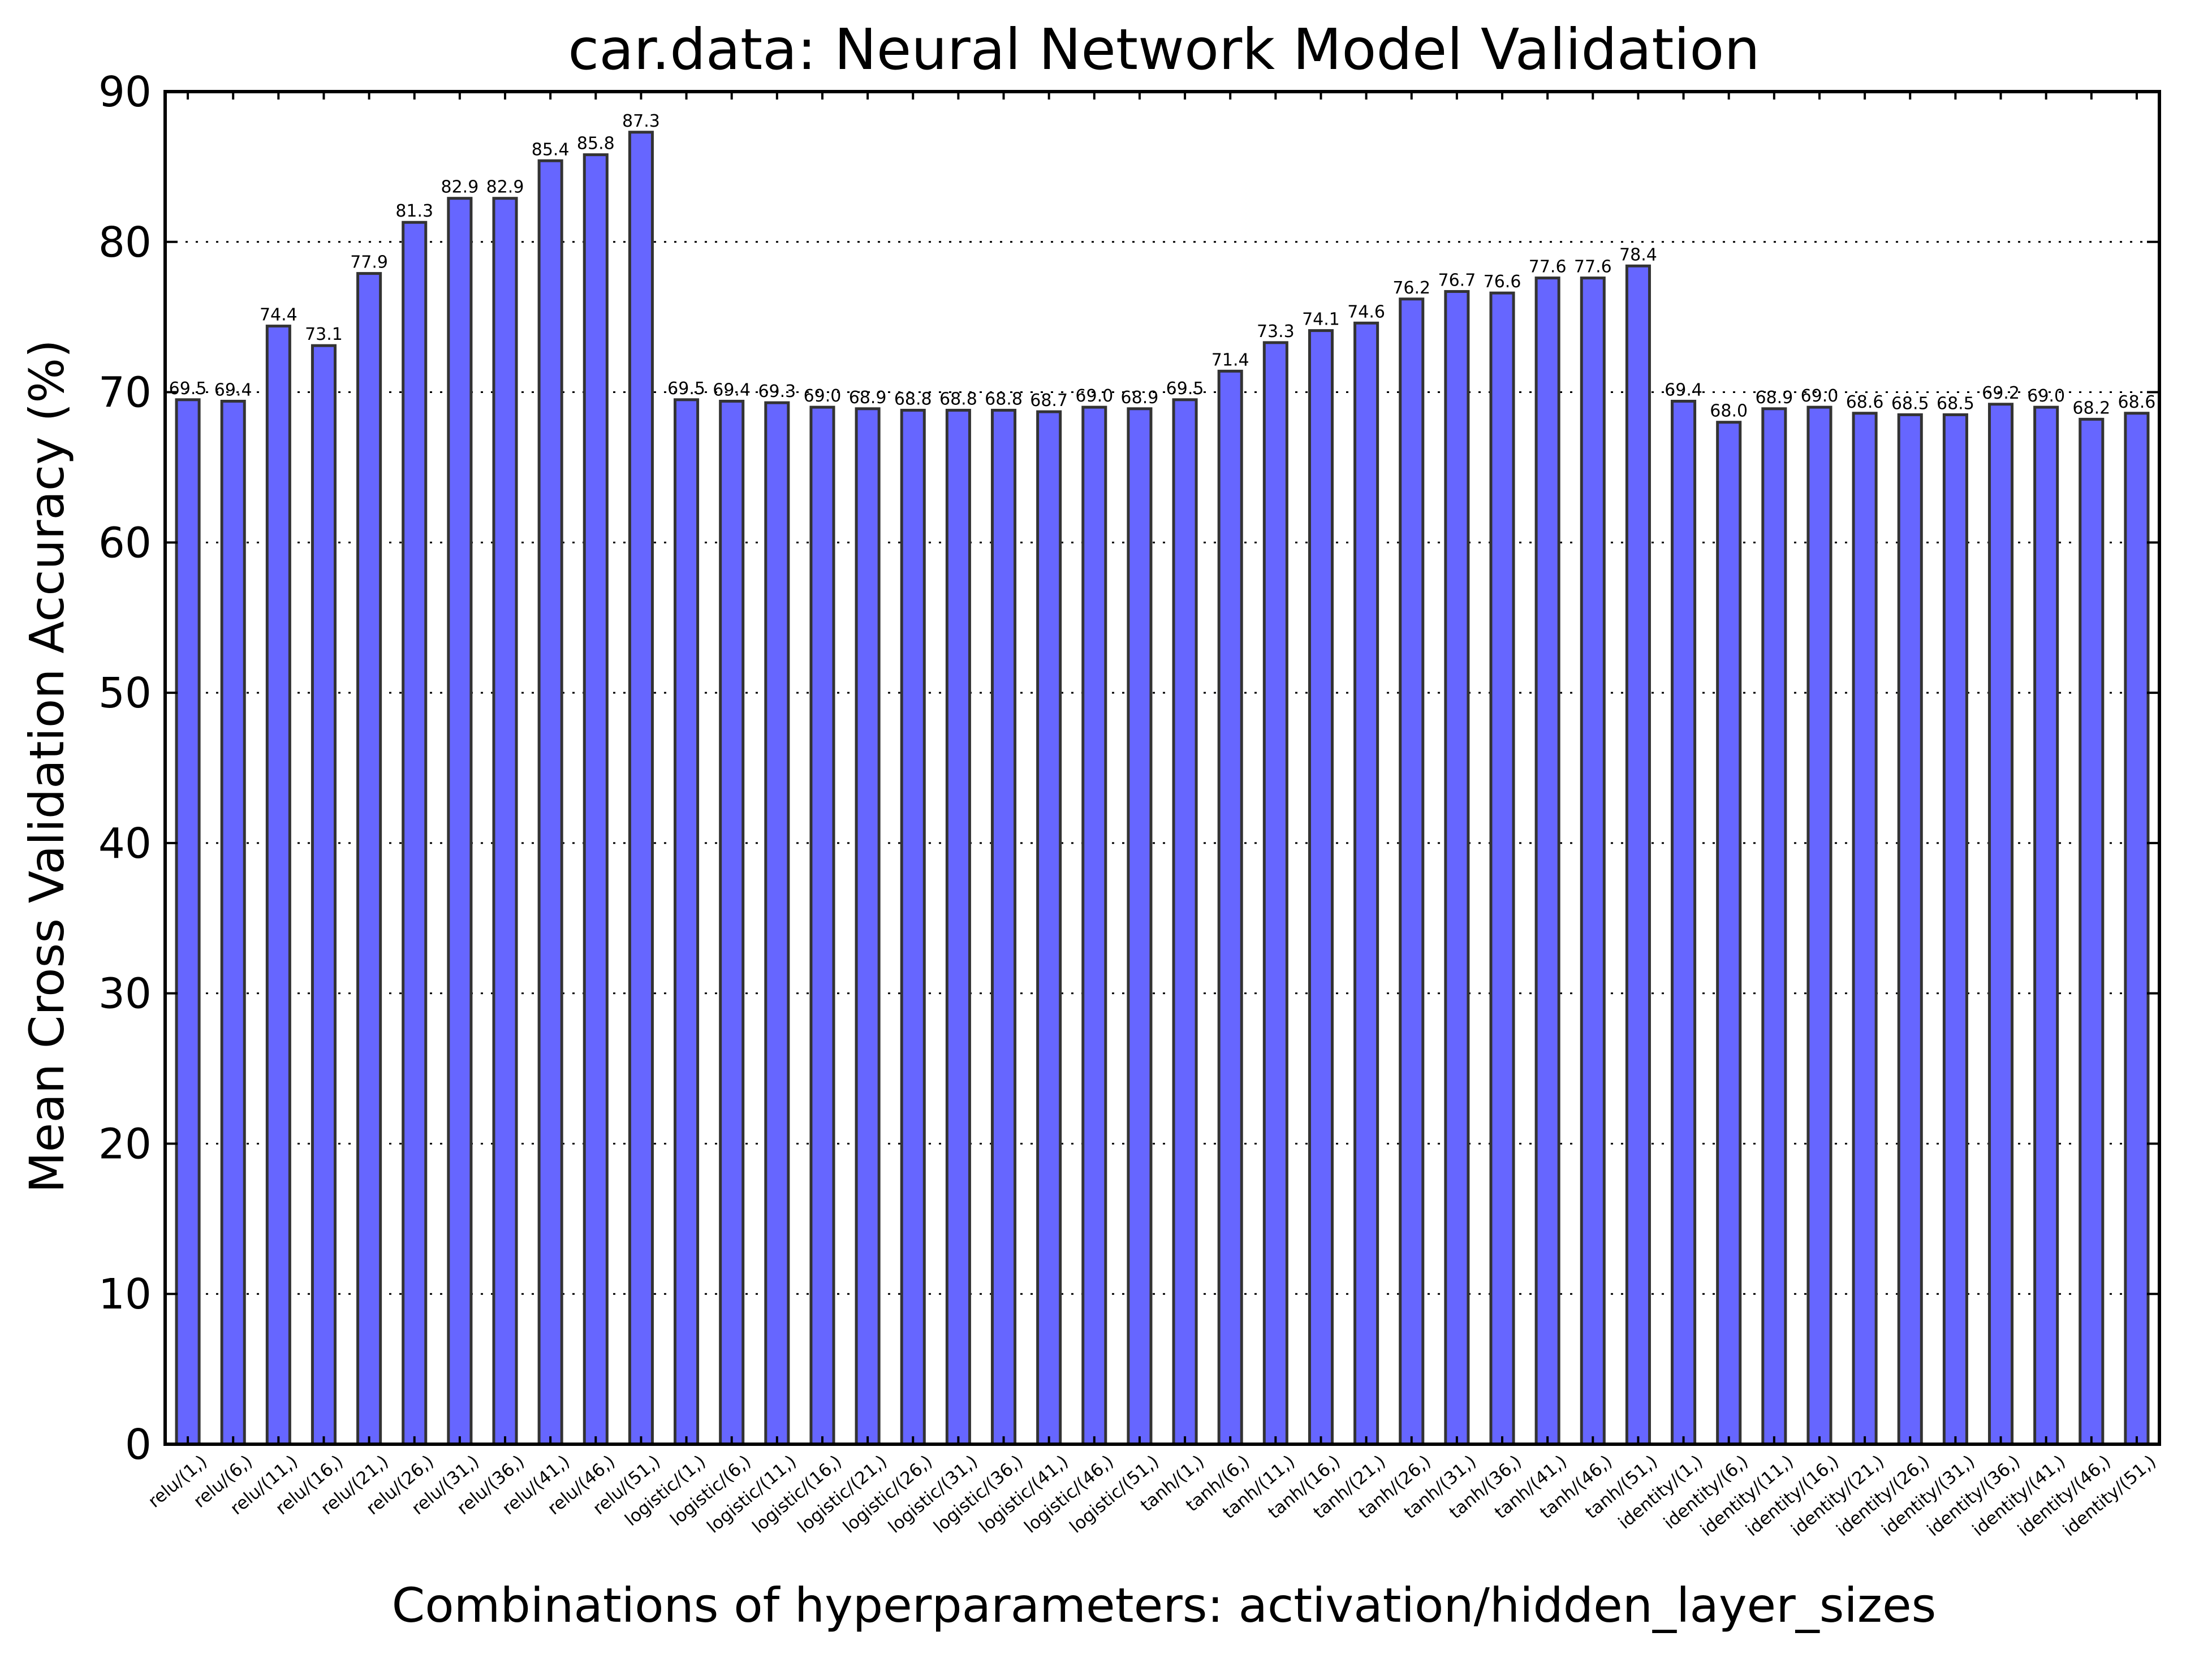 This screenshot has width=2212, height=1654. I want to click on bar-value-label: 76.7, so click(1457, 280).